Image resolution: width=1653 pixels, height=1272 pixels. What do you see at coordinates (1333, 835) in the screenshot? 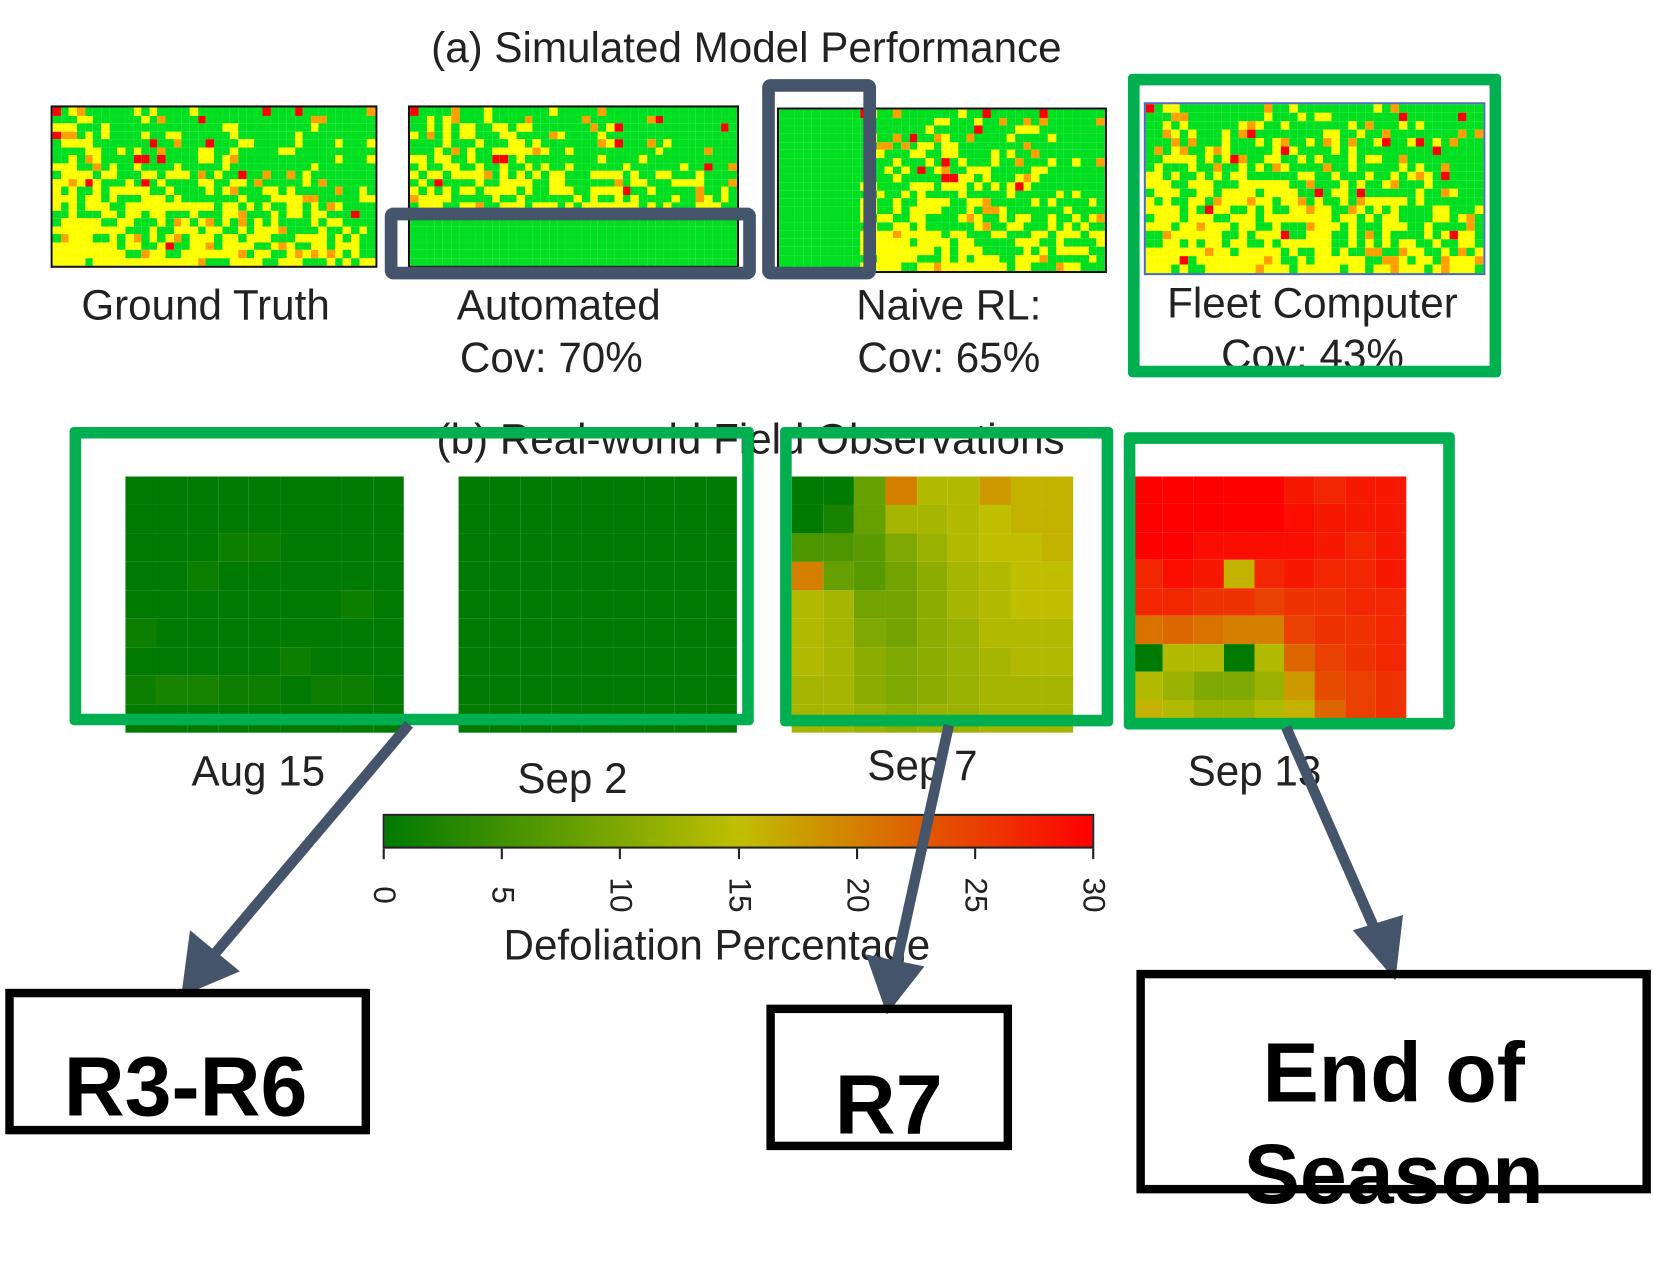
I see `arrow-end-of-season` at bounding box center [1333, 835].